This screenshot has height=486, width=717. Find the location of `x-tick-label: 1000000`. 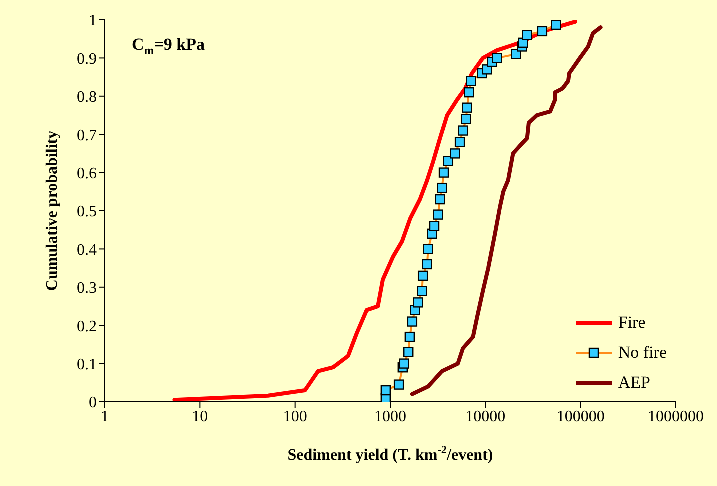

x-tick-label: 1000000 is located at coordinates (676, 417).